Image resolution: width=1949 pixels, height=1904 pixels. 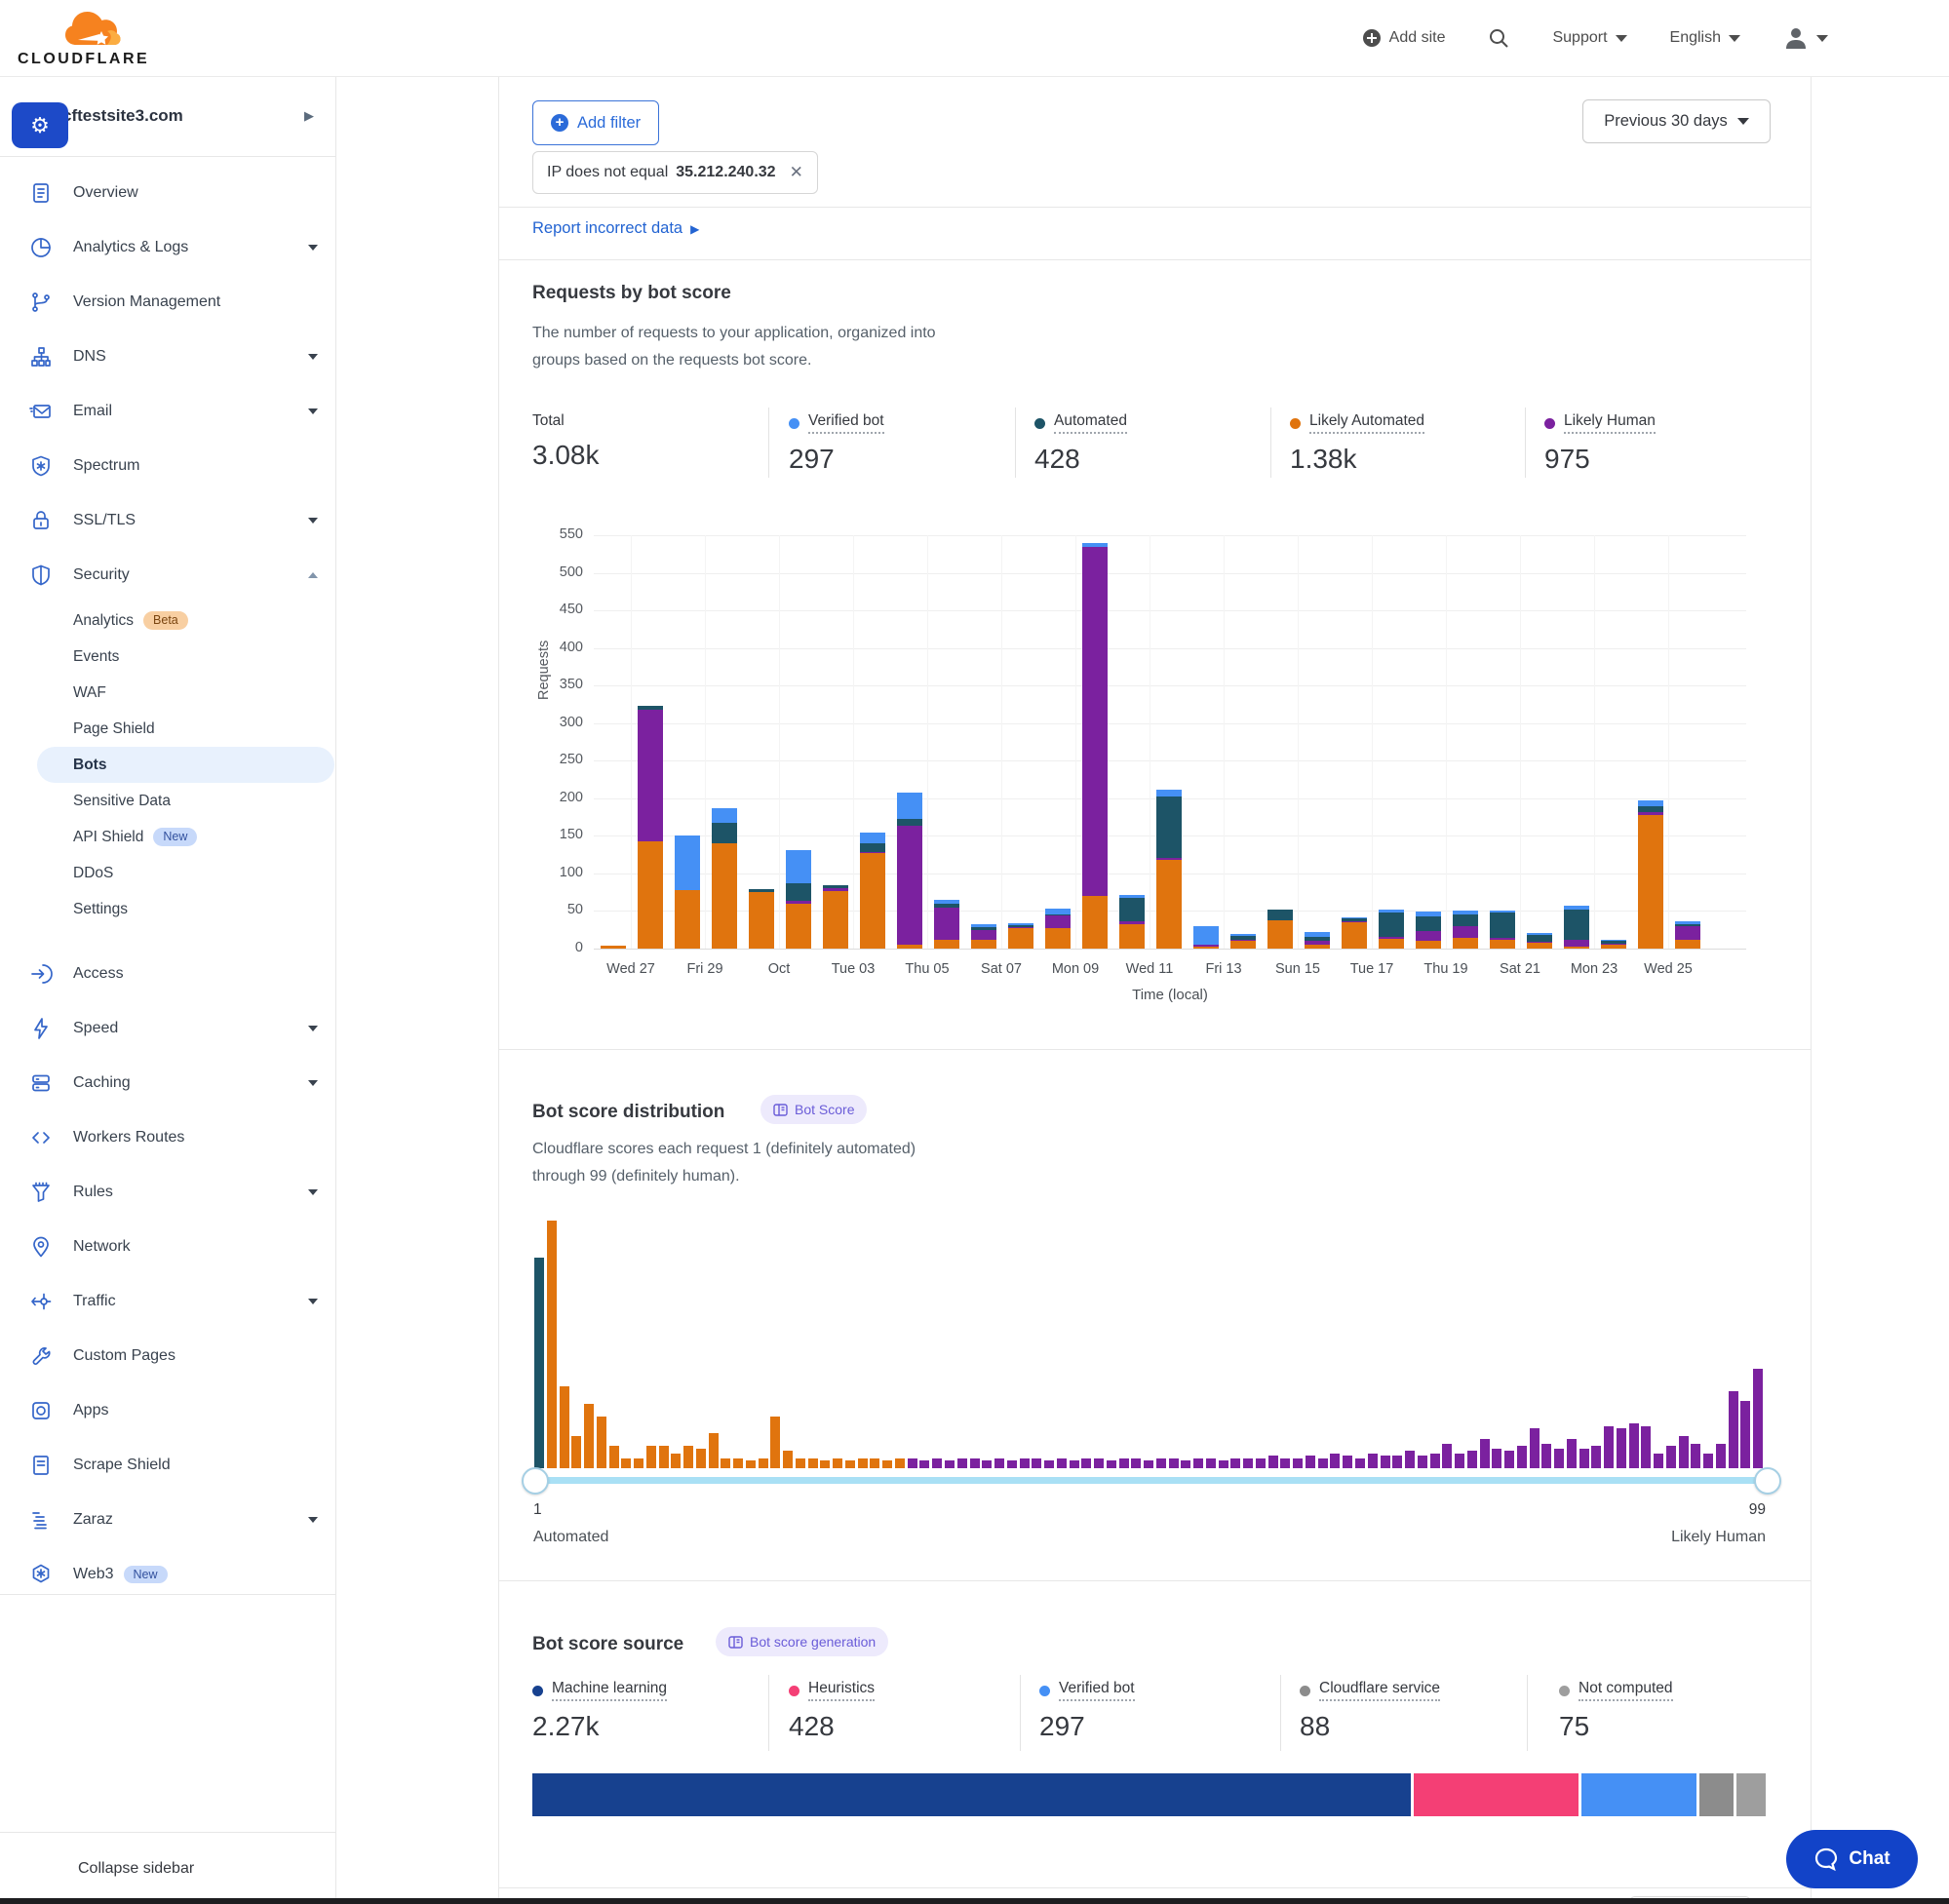 I want to click on x-tick-label: Sat 21, so click(x=1520, y=969).